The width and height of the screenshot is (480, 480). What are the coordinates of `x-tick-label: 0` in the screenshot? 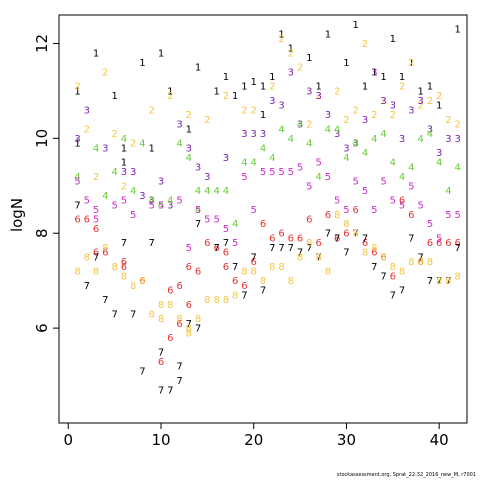 It's located at (68, 440).